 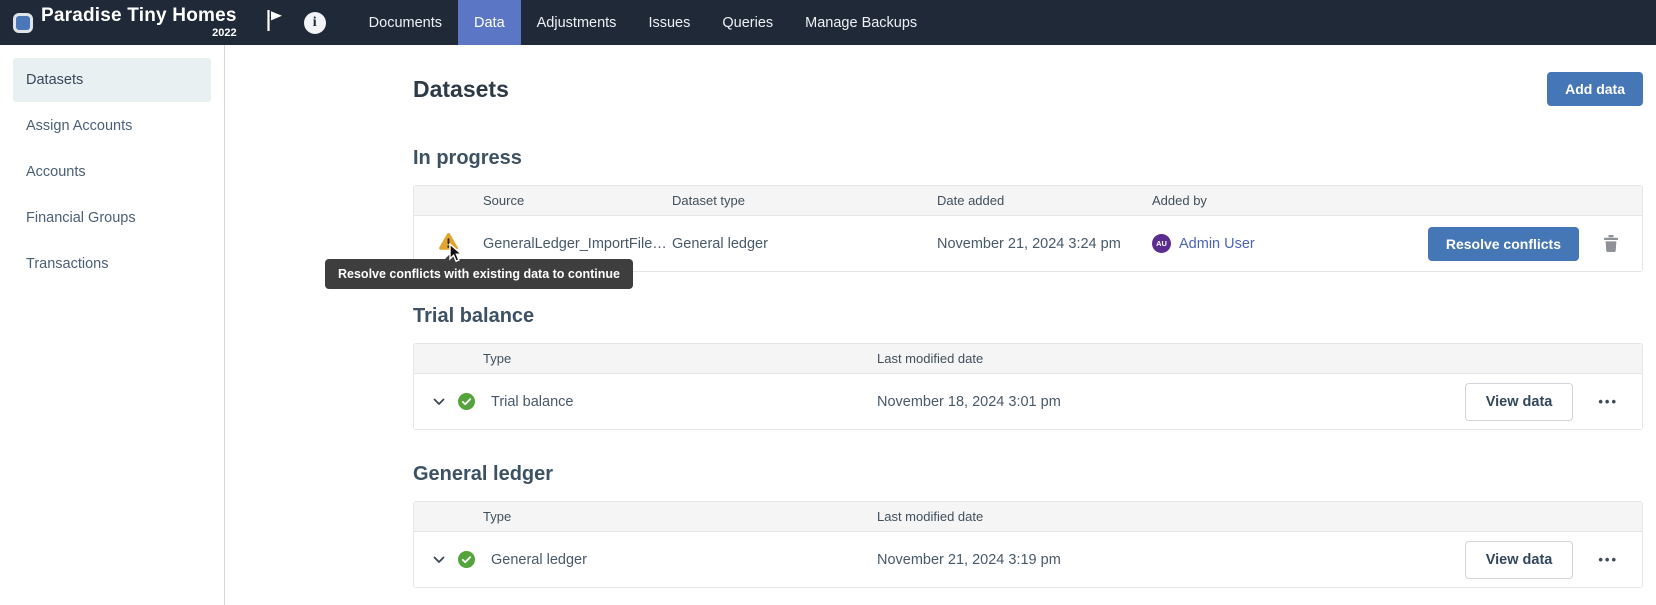 I want to click on trial-balance-heading: Trial balance, so click(x=474, y=316).